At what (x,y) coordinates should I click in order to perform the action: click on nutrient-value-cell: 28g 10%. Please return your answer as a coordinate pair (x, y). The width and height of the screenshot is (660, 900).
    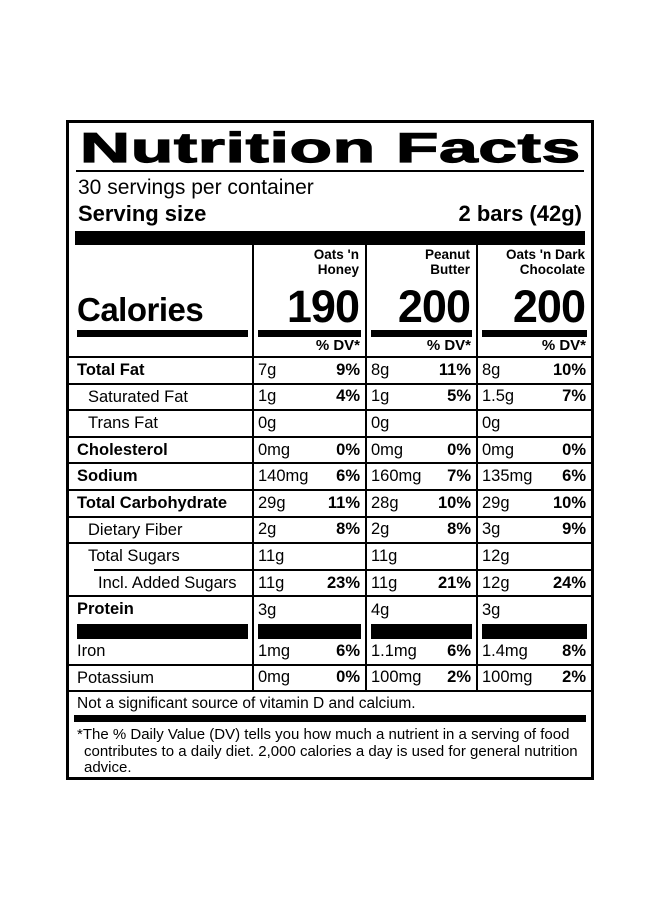
    Looking at the image, I should click on (420, 504).